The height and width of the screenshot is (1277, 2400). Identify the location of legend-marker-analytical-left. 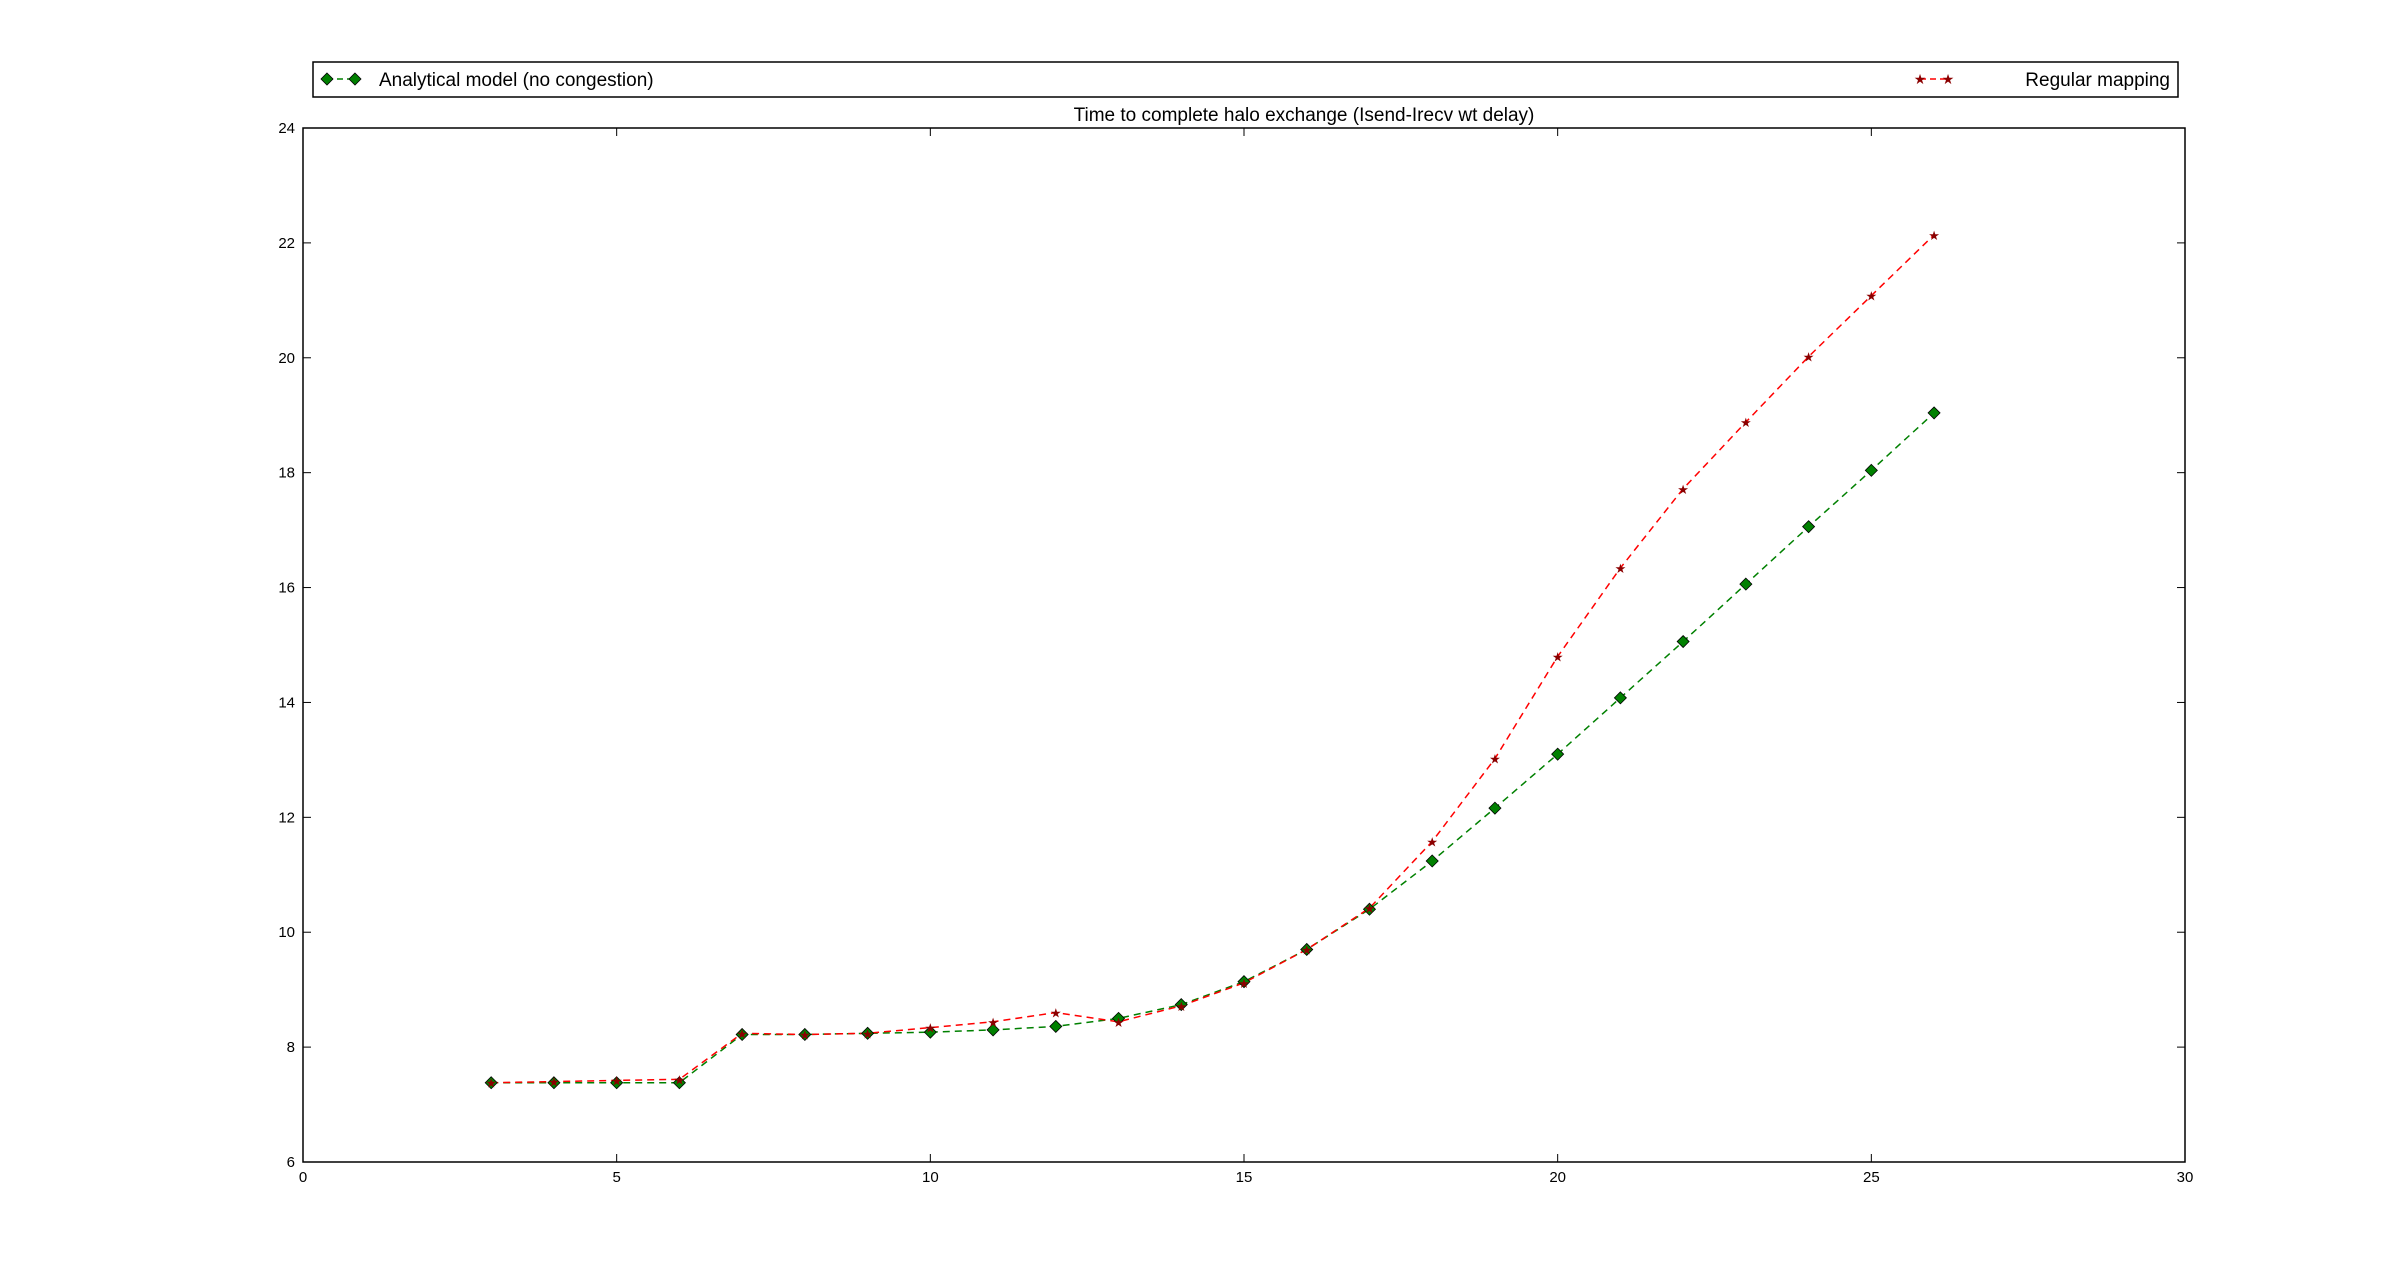
(327, 79).